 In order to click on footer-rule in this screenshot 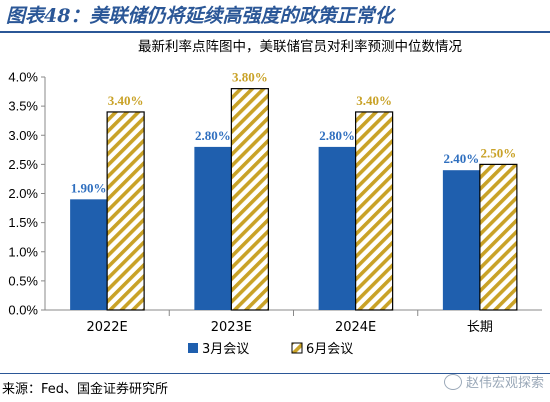, I will do `click(275, 373)`.